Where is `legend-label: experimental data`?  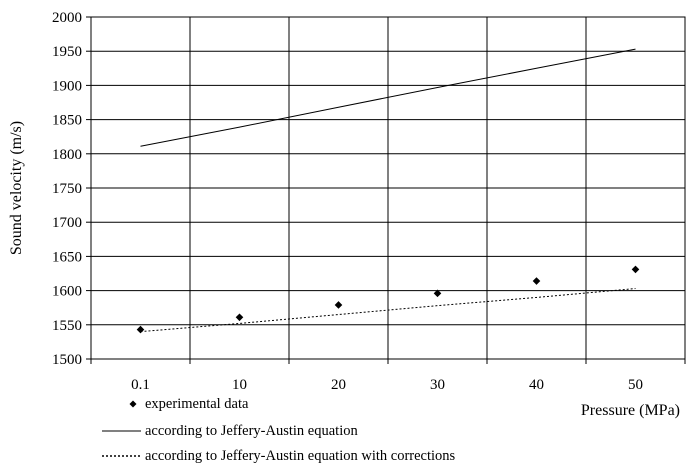 legend-label: experimental data is located at coordinates (197, 404).